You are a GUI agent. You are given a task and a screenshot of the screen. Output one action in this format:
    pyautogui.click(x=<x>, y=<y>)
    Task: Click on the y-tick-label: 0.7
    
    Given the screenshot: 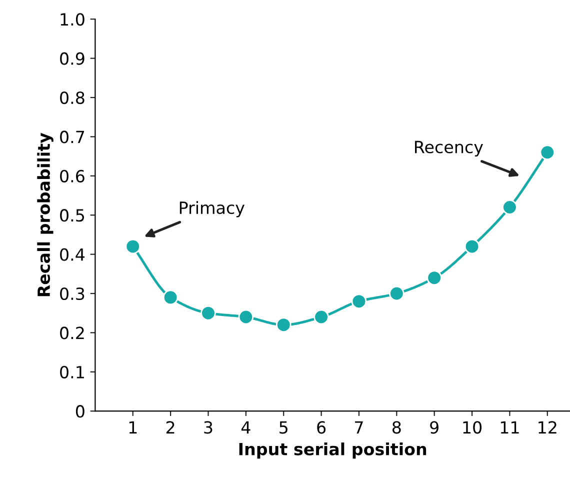 What is the action you would take?
    pyautogui.click(x=72, y=137)
    